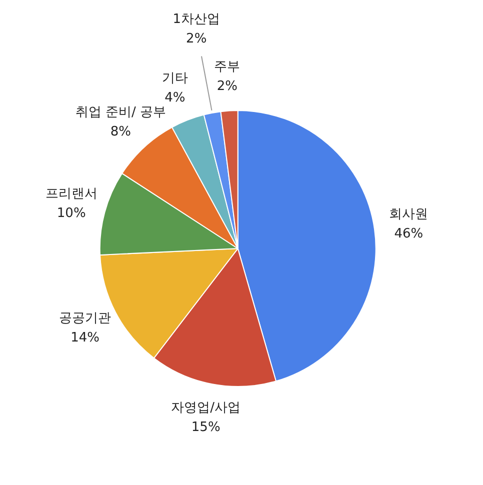 The image size is (483, 485). I want to click on data-label: 14%, so click(85, 338).